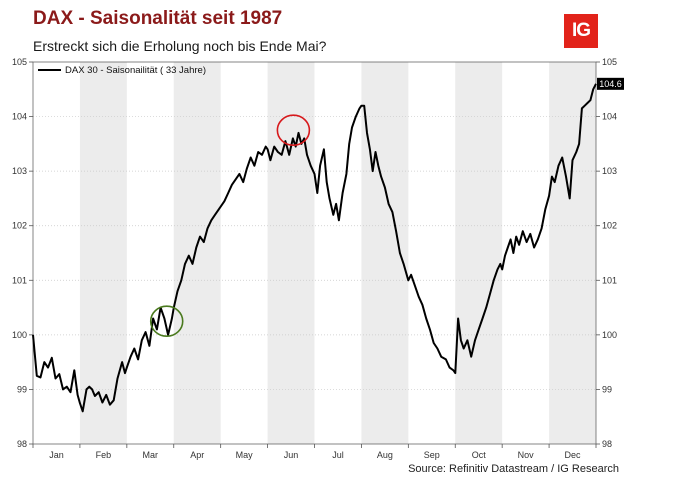 The width and height of the screenshot is (679, 489). What do you see at coordinates (158, 18) in the screenshot?
I see `chart-title: DAX - Saisonalität seit 1987` at bounding box center [158, 18].